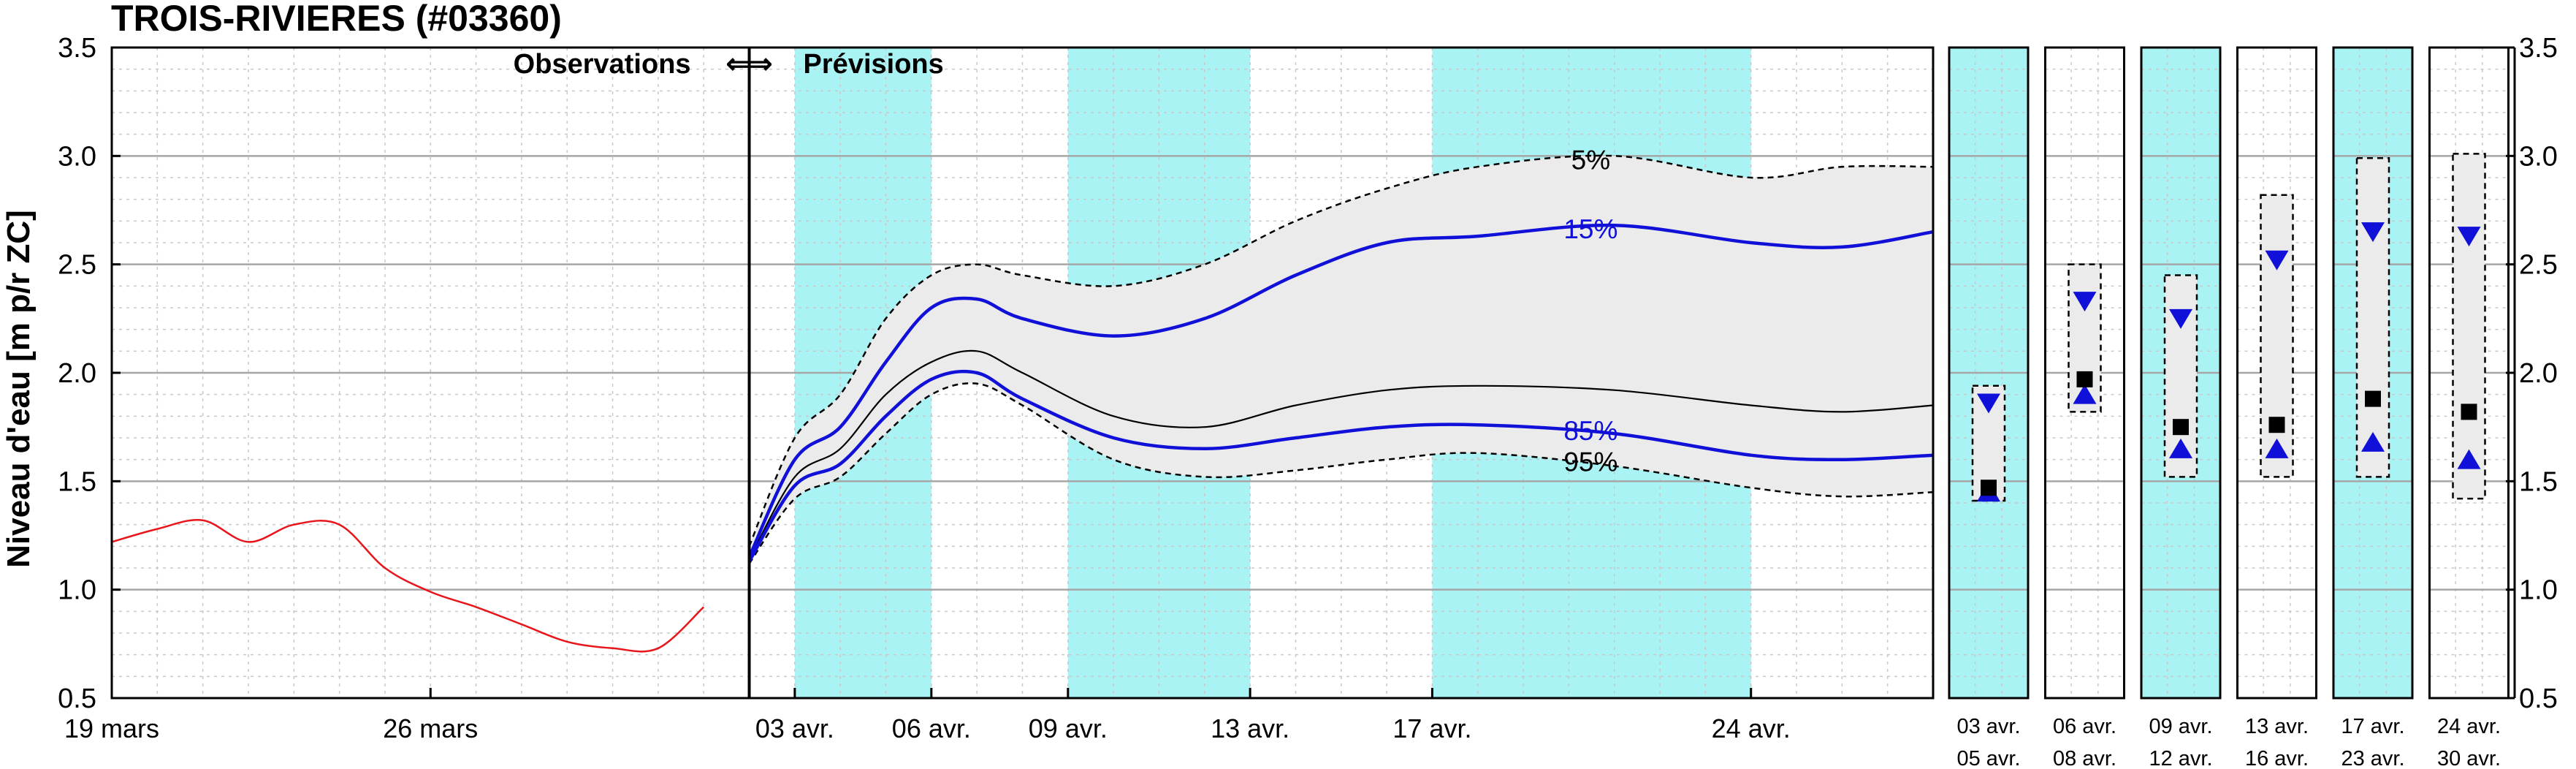 The image size is (2576, 769). What do you see at coordinates (1590, 229) in the screenshot?
I see `percentile-label-p15: 15%` at bounding box center [1590, 229].